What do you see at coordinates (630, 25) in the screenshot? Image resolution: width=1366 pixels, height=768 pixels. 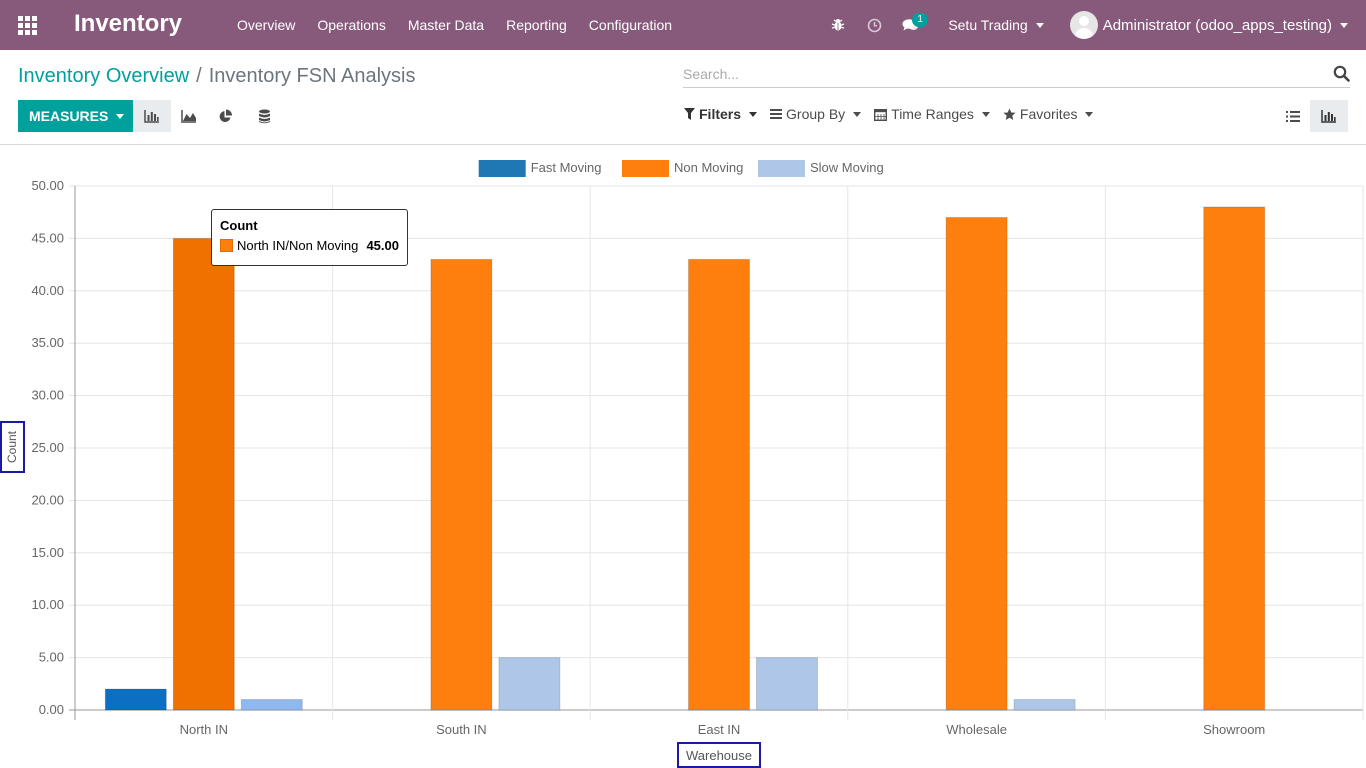 I see `menu-configuration: Configuration` at bounding box center [630, 25].